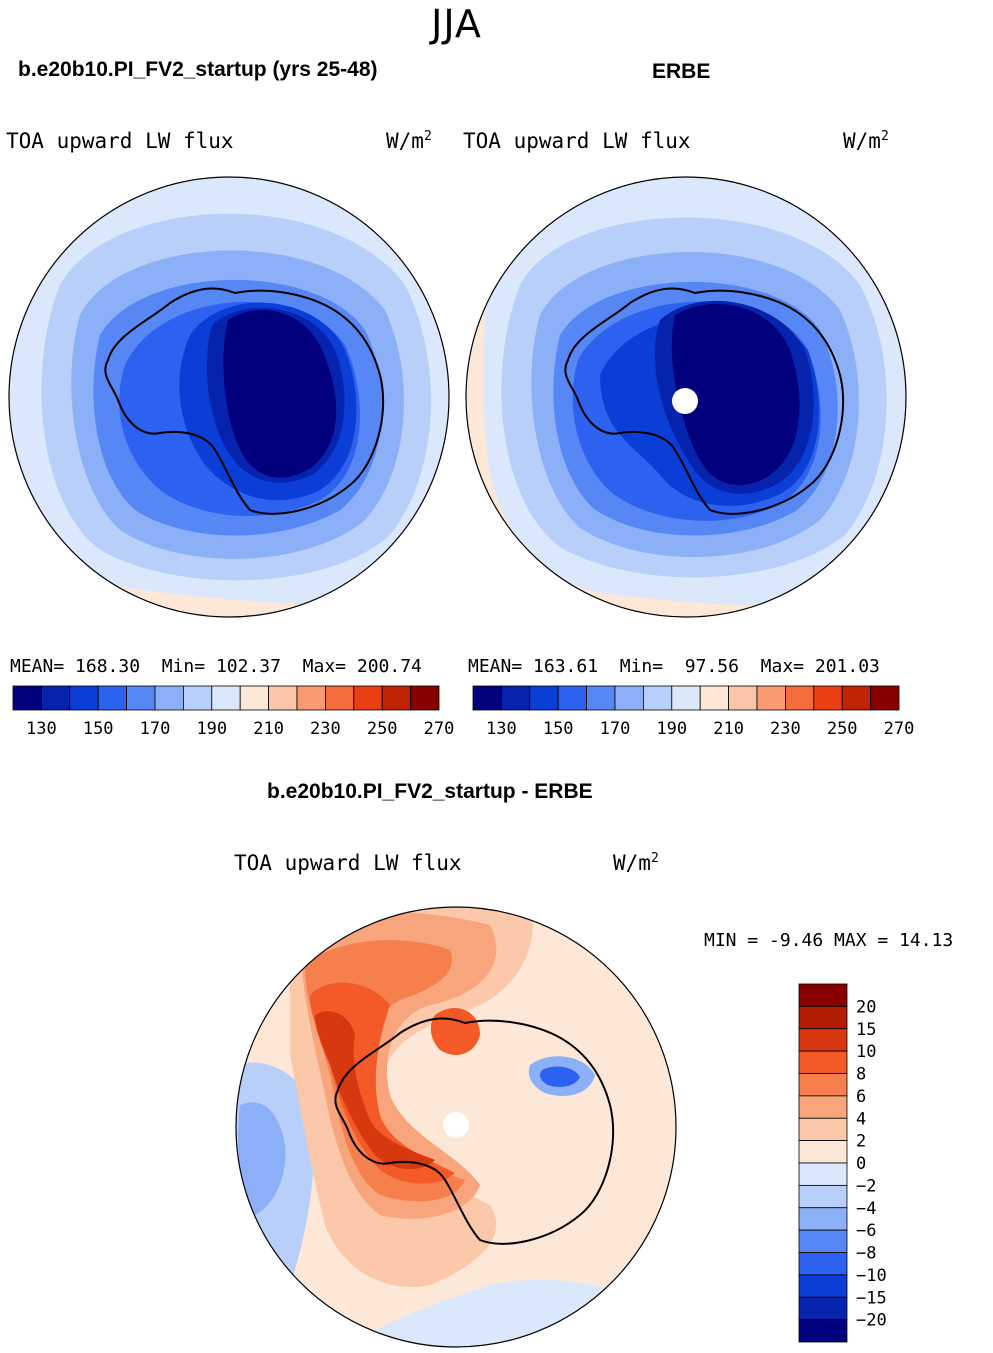  Describe the element at coordinates (671, 729) in the screenshot. I see `panel-2-colorbar-tick-label: 190` at that location.